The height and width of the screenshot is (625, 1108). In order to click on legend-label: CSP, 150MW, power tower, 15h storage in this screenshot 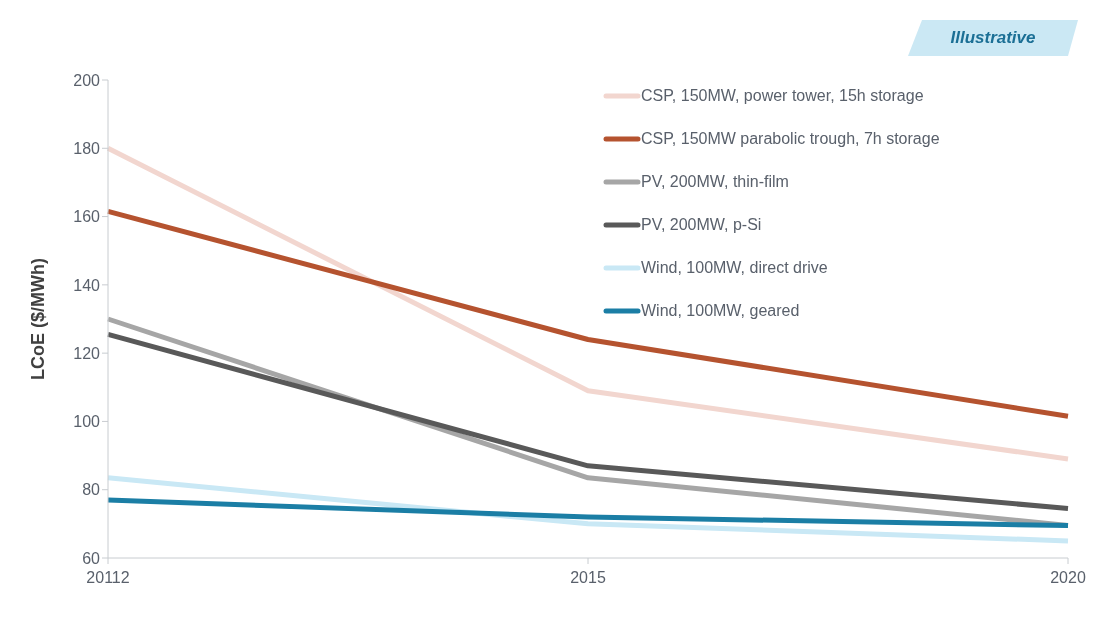, I will do `click(782, 95)`.